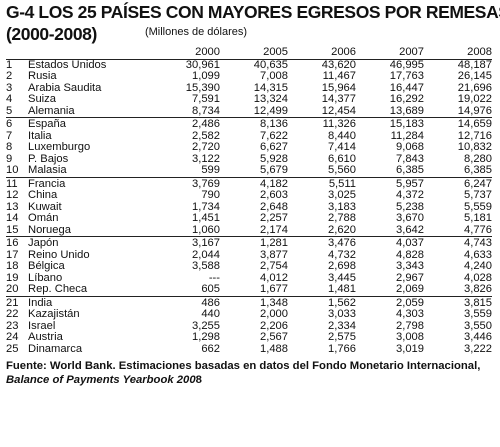 The width and height of the screenshot is (500, 447). Describe the element at coordinates (410, 266) in the screenshot. I see `value-cell: 3,343` at that location.